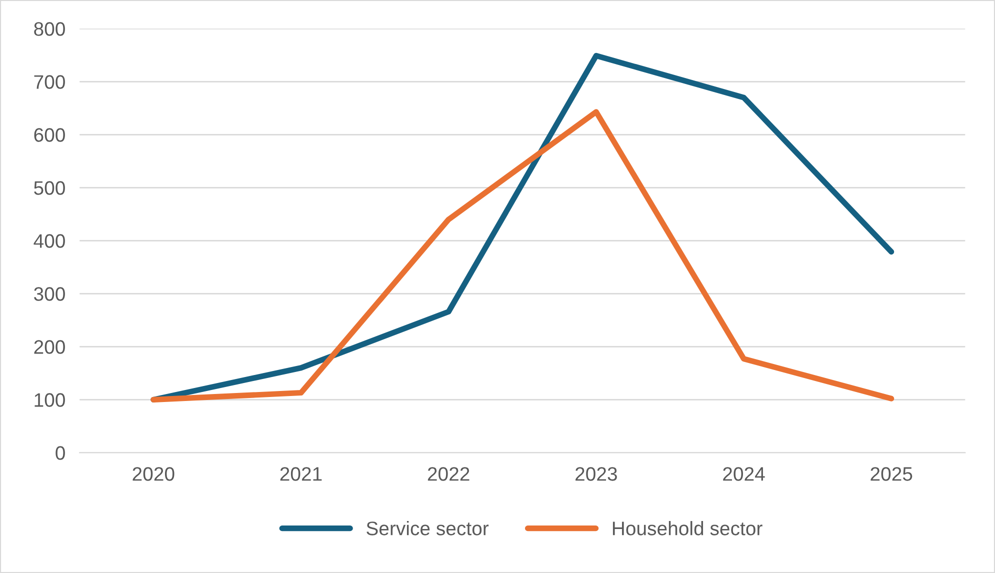 The width and height of the screenshot is (995, 573). I want to click on y-tick-label: 700, so click(49, 82).